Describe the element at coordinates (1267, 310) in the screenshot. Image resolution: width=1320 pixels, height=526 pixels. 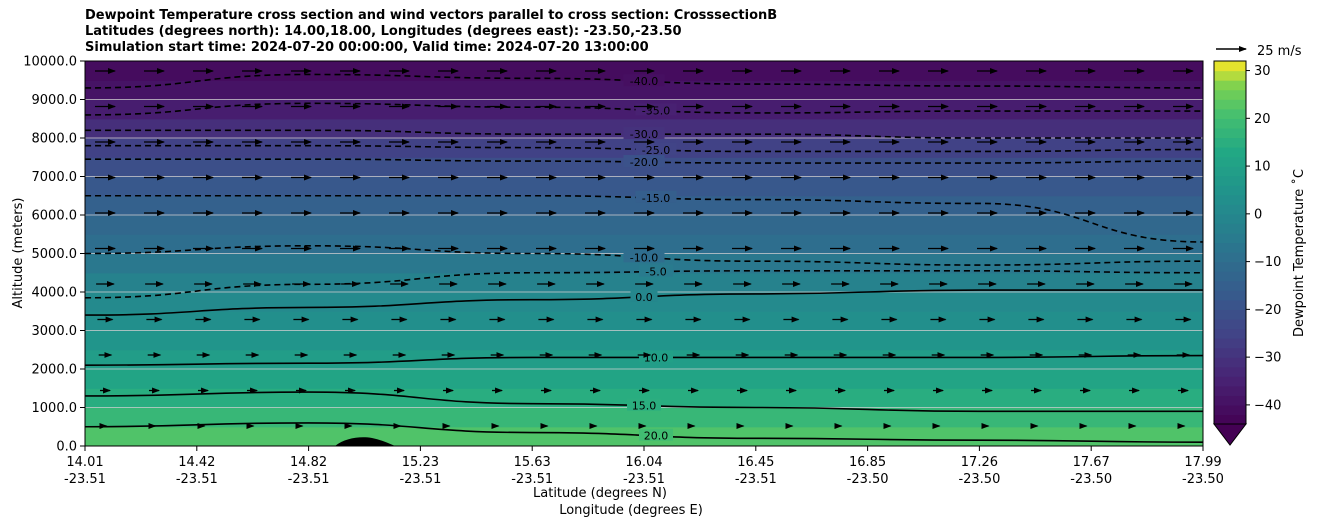
I see `colorbar-tick-label: −20` at that location.